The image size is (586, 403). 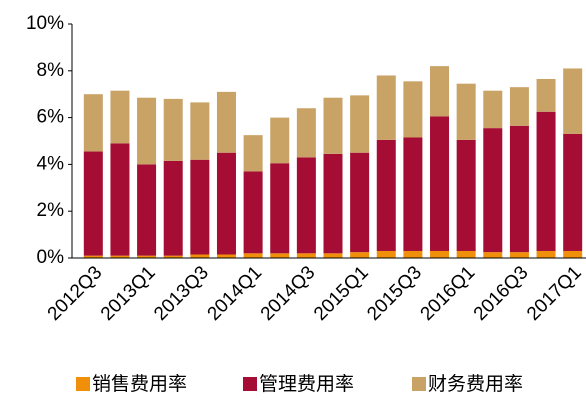 I want to click on y-tick-label: 4%, so click(x=51, y=163).